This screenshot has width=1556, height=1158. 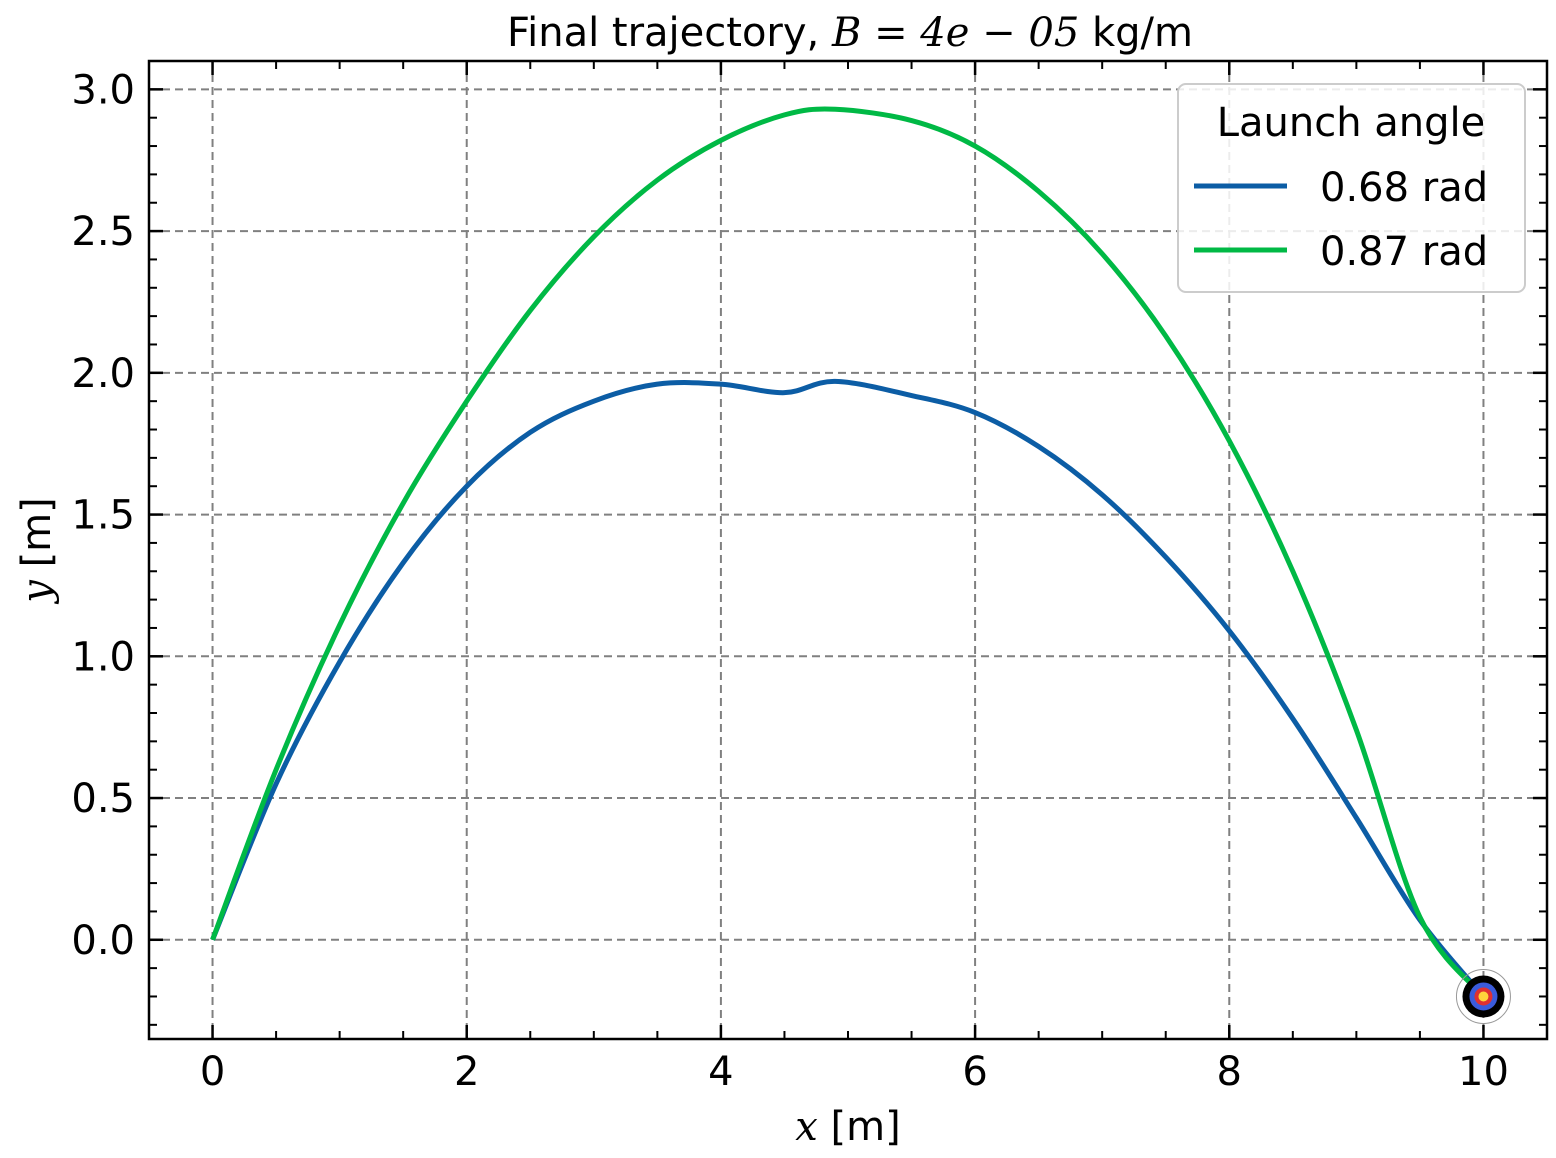 What do you see at coordinates (1404, 252) in the screenshot?
I see `legend-label-0-87-rad: 0.87 rad` at bounding box center [1404, 252].